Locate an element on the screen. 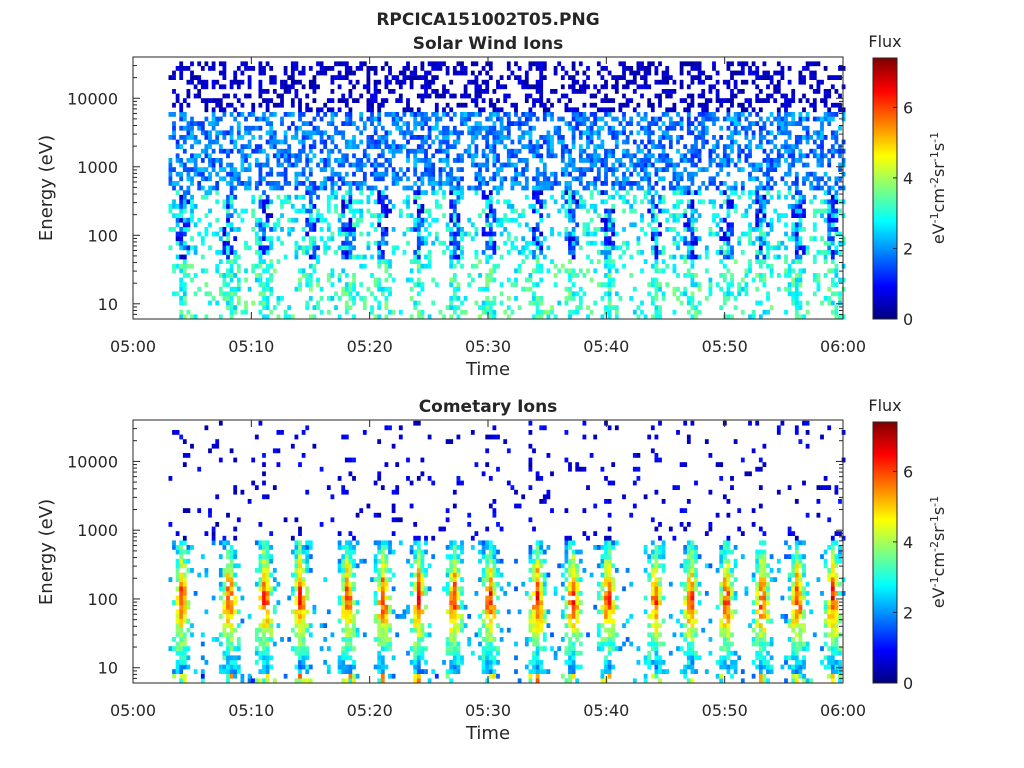 The height and width of the screenshot is (768, 1024). x-tick-label: 05:30 is located at coordinates (488, 346).